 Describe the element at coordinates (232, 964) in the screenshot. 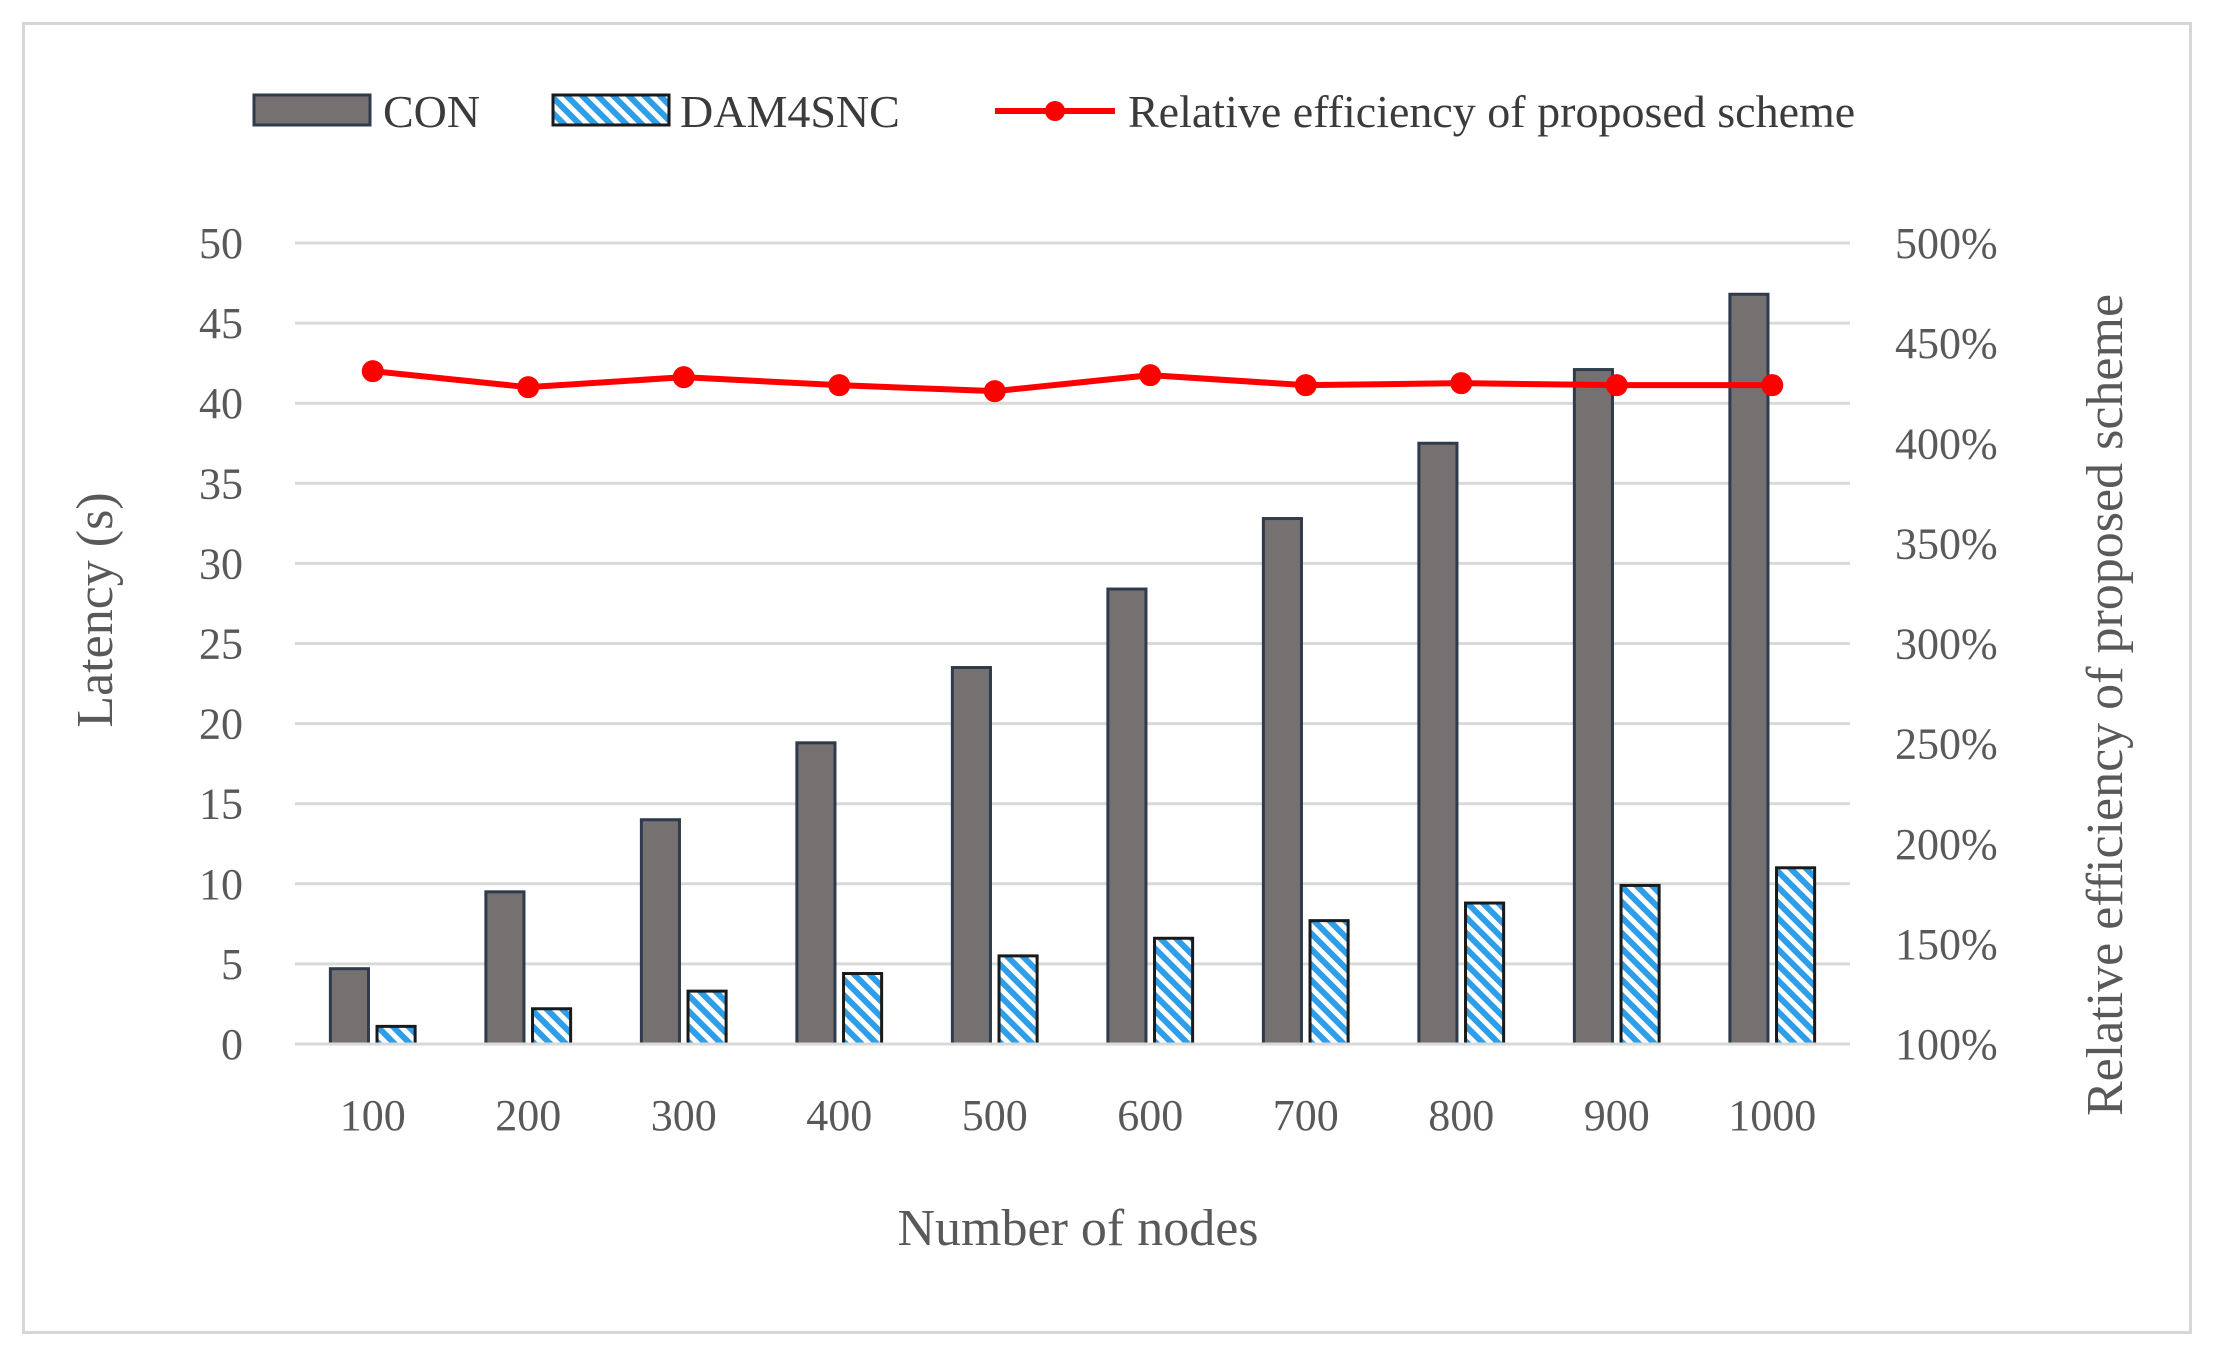

I see `y-tick-label: 5` at that location.